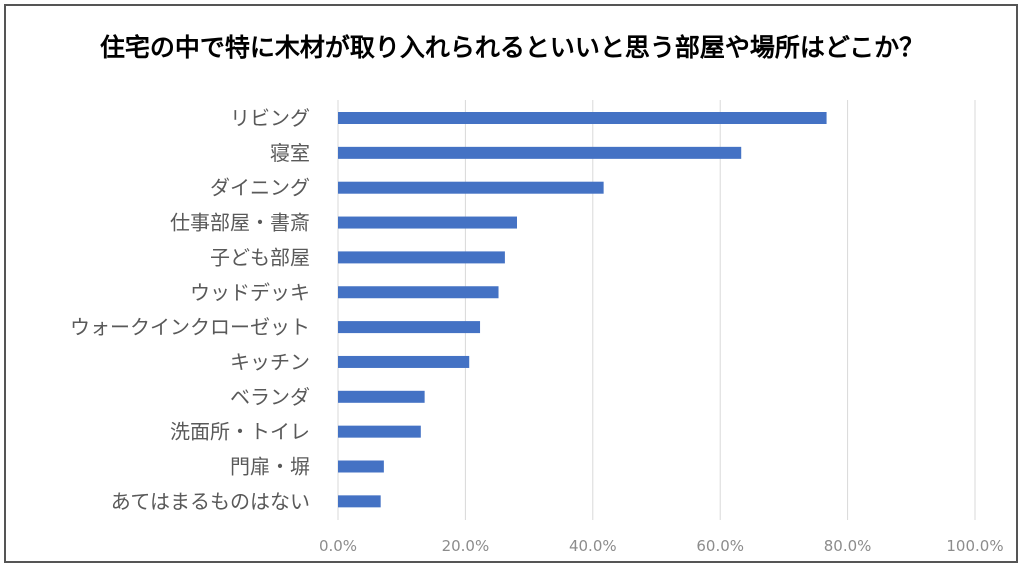  What do you see at coordinates (848, 546) in the screenshot?
I see `x-tick-label: 80.0%` at bounding box center [848, 546].